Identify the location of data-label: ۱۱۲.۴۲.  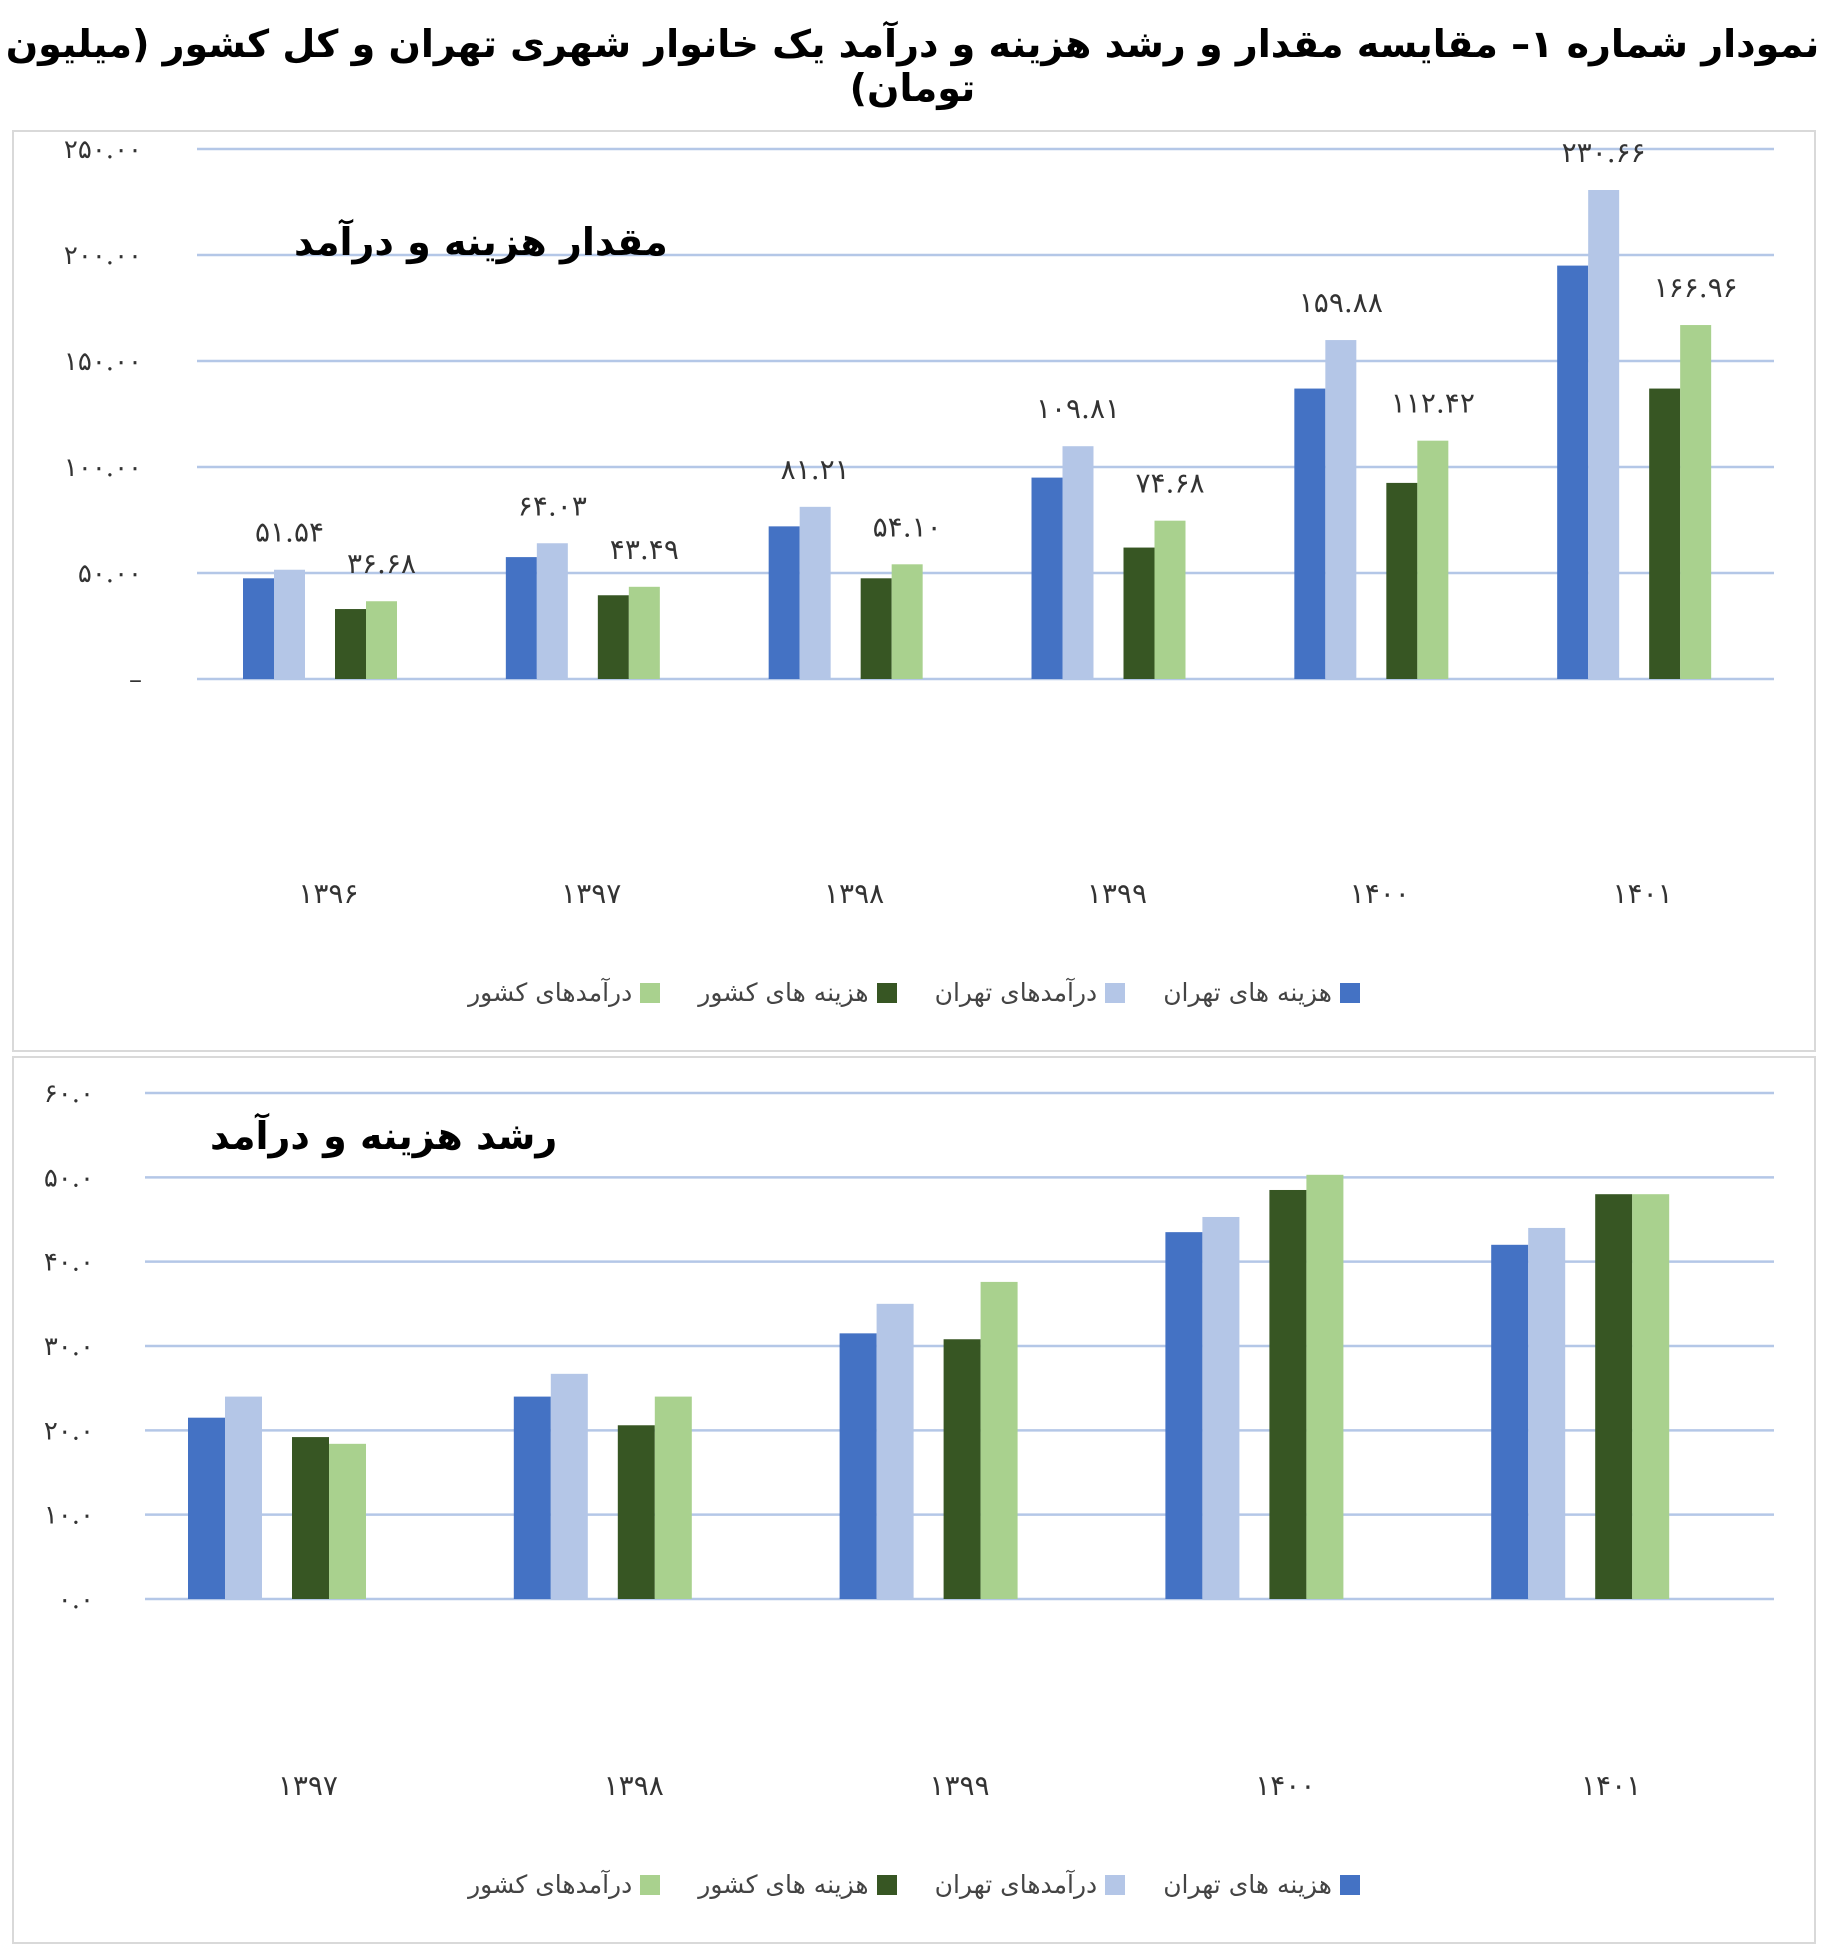
(1433, 403).